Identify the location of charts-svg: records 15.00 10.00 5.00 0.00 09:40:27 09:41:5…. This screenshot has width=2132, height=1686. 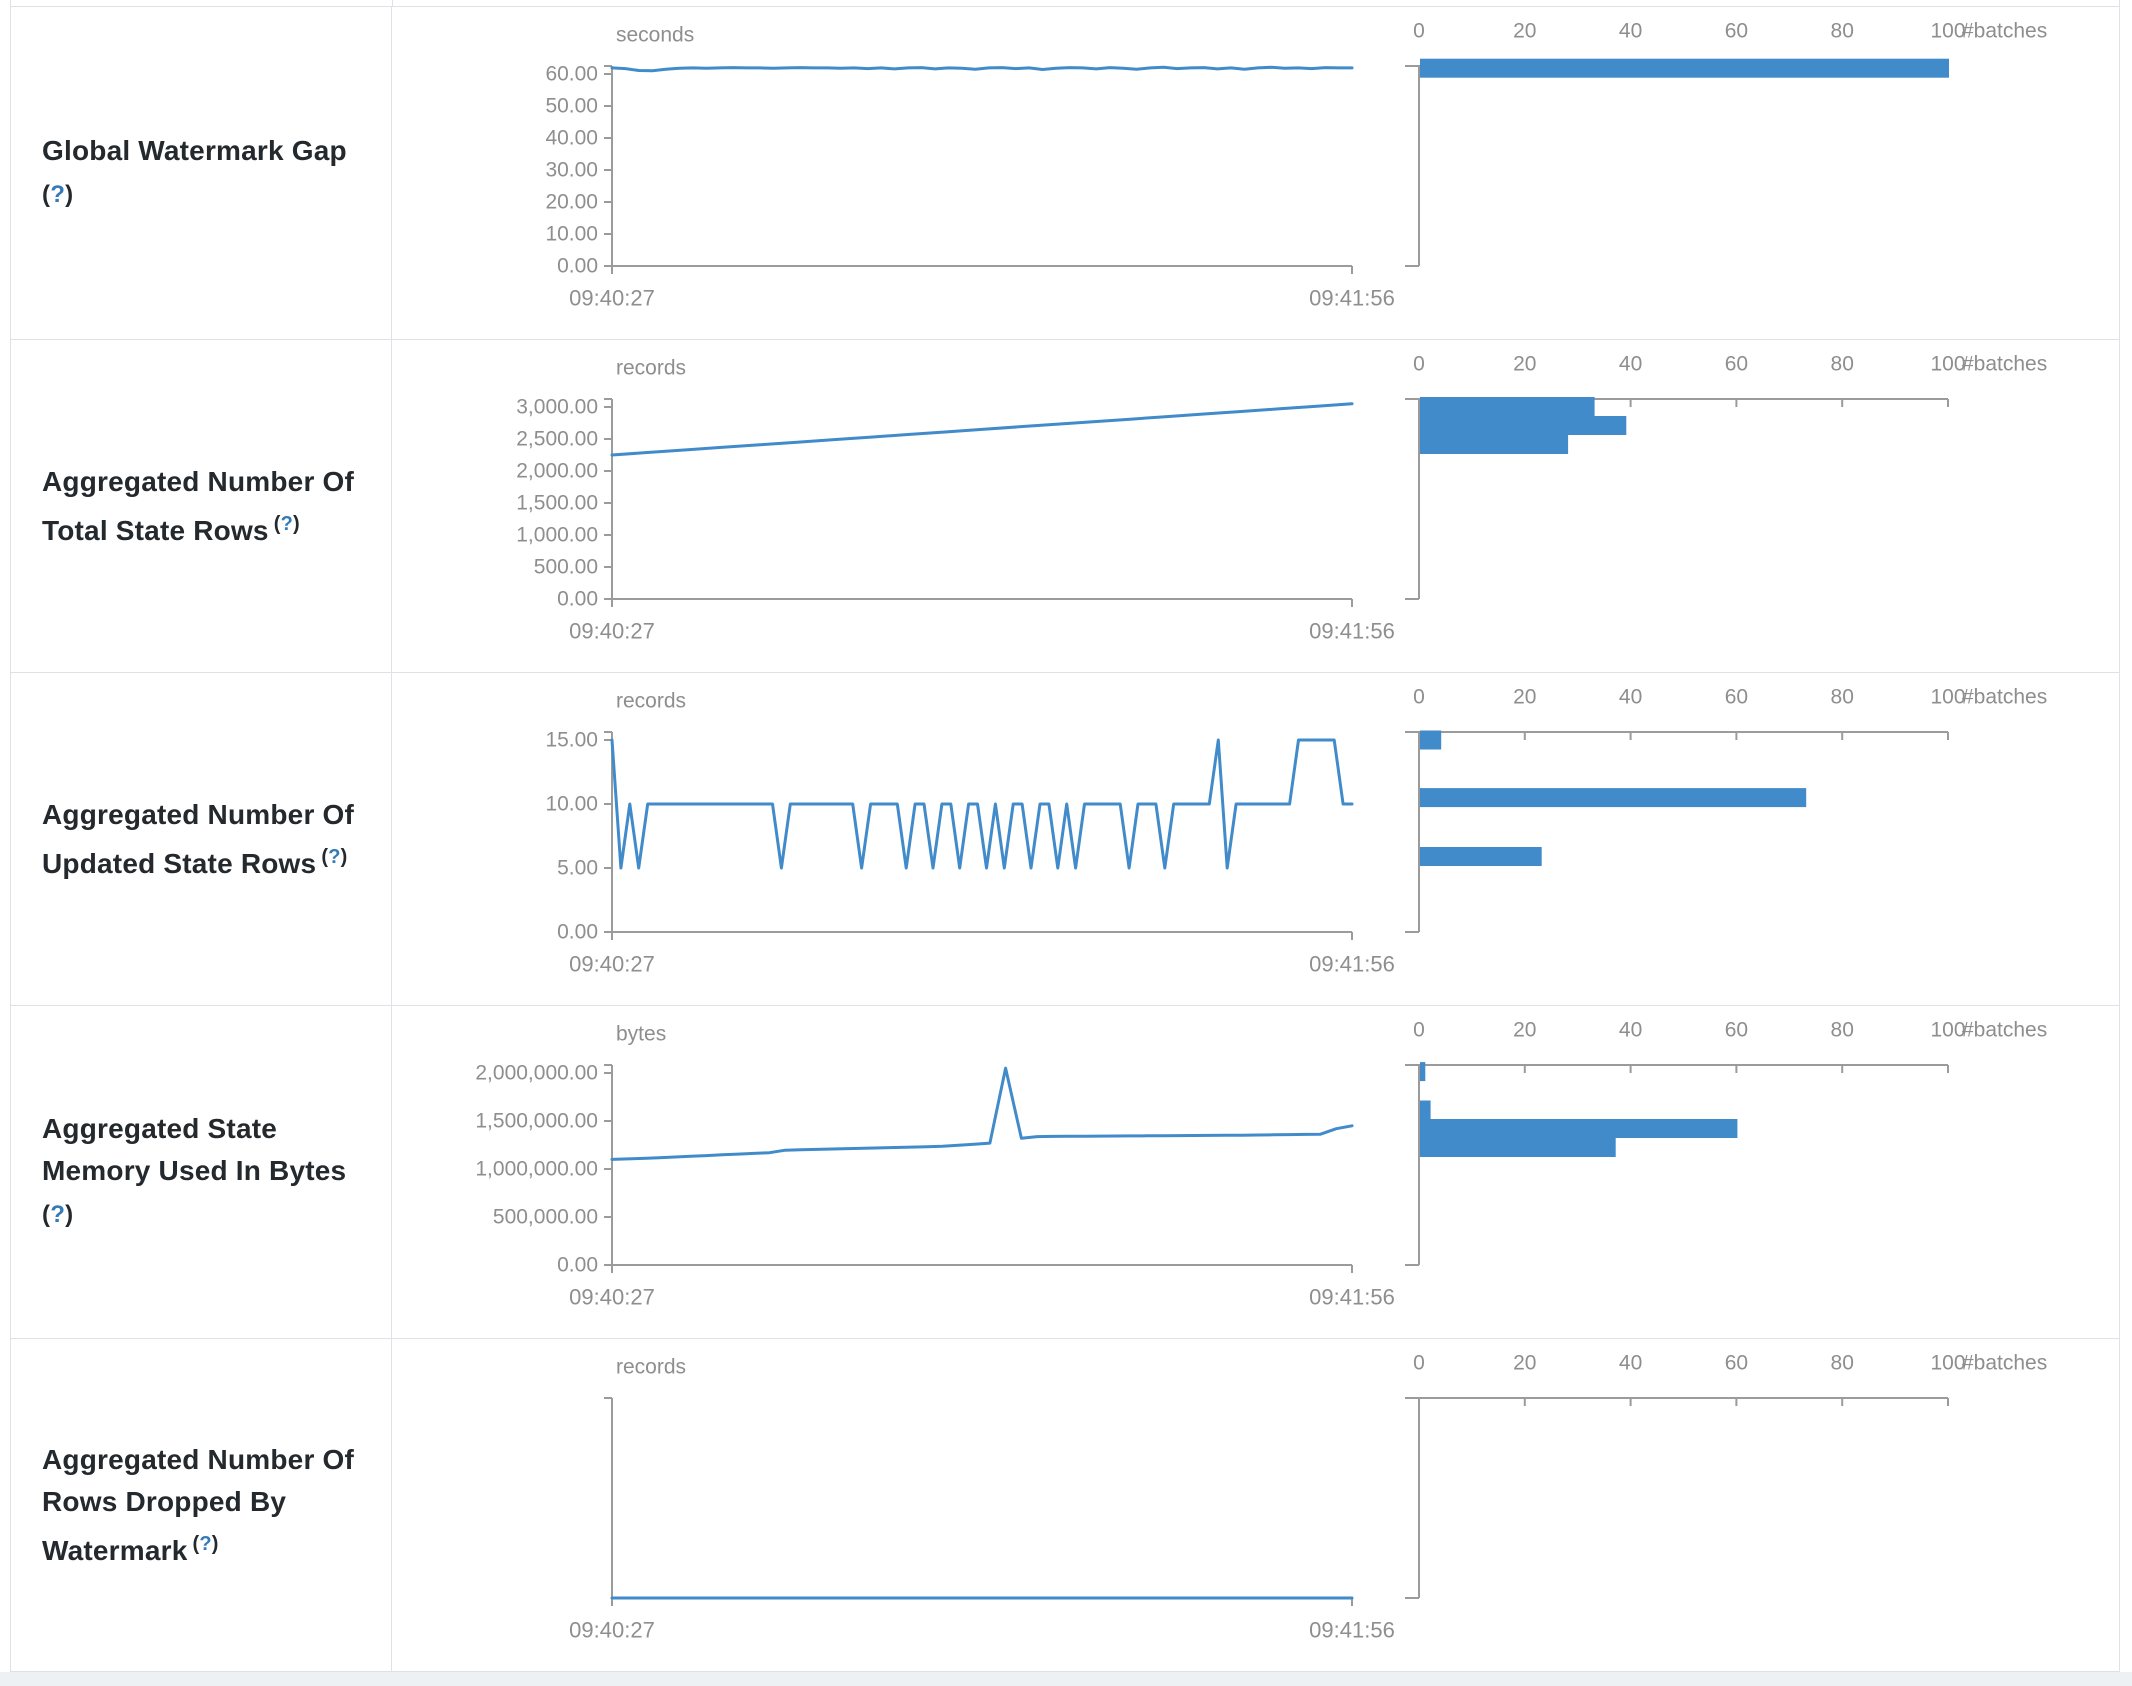
(1296, 831).